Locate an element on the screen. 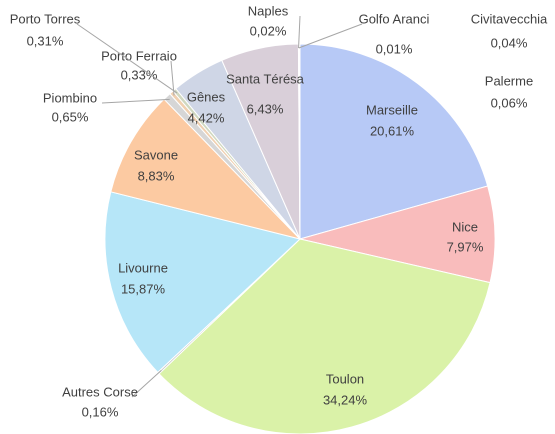  slice-name: Porto Torres is located at coordinates (45, 18).